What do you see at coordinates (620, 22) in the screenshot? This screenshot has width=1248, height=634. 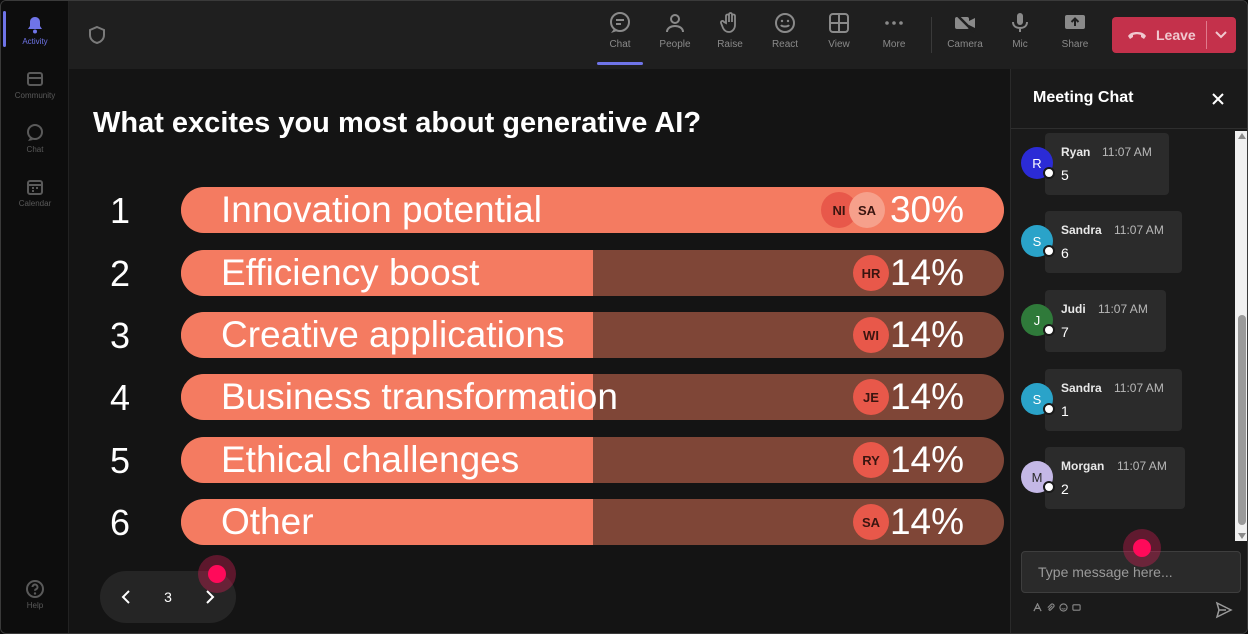 I see `chat-icon` at bounding box center [620, 22].